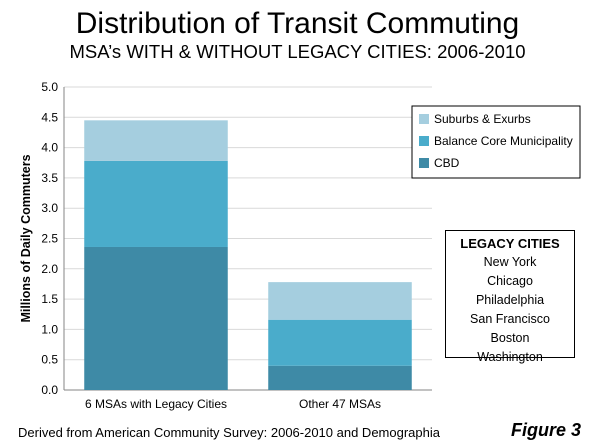 The width and height of the screenshot is (595, 446). What do you see at coordinates (49, 178) in the screenshot?
I see `y-tick-label: 3.5` at bounding box center [49, 178].